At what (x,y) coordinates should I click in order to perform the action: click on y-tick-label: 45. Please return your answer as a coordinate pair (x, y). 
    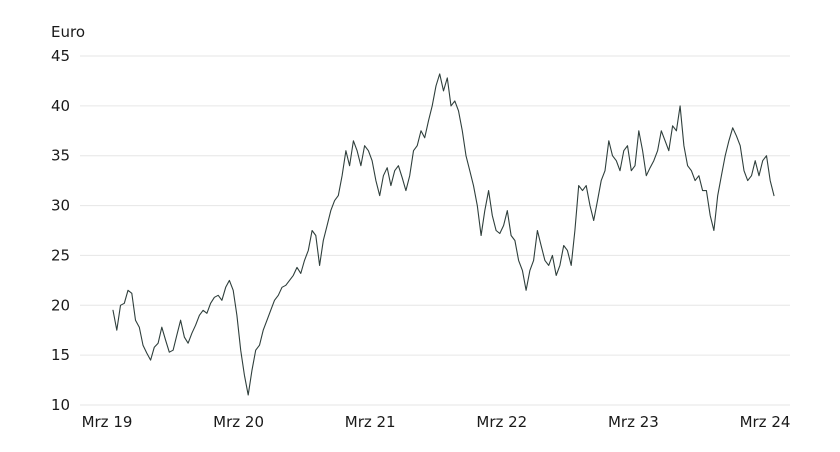
    Looking at the image, I should click on (60, 56).